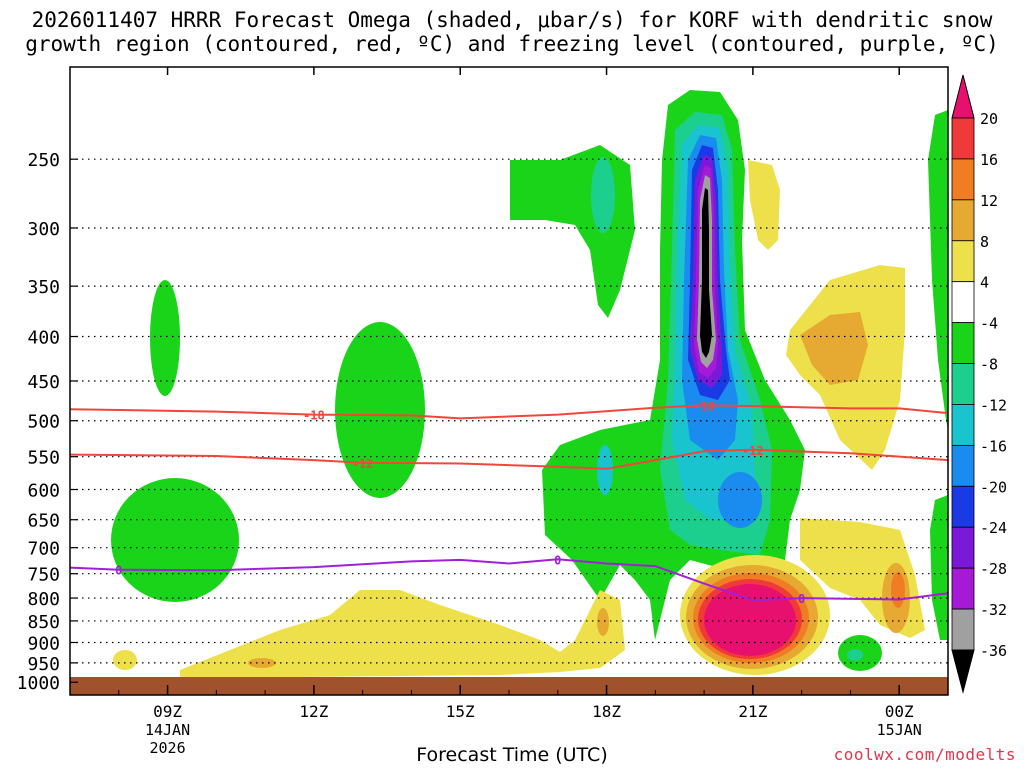 This screenshot has height=768, width=1024. I want to click on x-tick-label: 09Z, so click(167, 711).